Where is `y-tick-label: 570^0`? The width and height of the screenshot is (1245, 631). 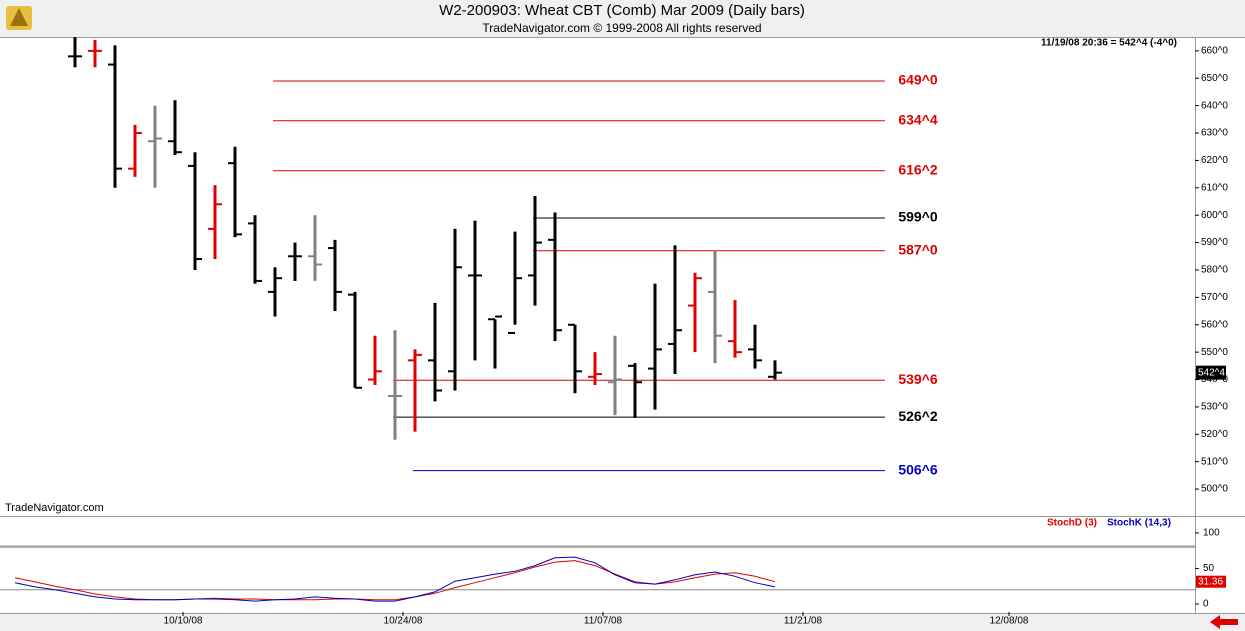 y-tick-label: 570^0 is located at coordinates (1214, 297).